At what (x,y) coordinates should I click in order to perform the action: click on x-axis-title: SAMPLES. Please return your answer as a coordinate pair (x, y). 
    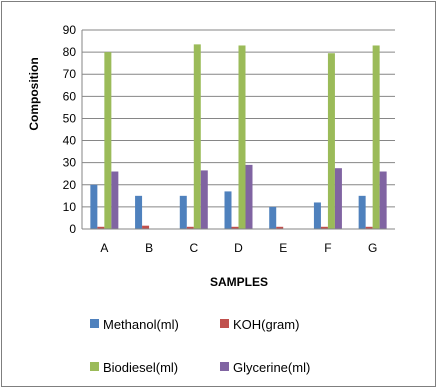
    Looking at the image, I should click on (239, 282).